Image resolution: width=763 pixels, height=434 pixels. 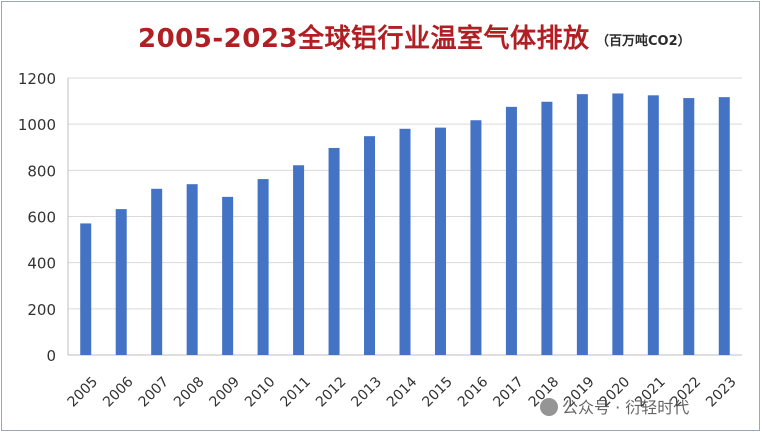 I want to click on x-tick-label: 2007, so click(x=154, y=392).